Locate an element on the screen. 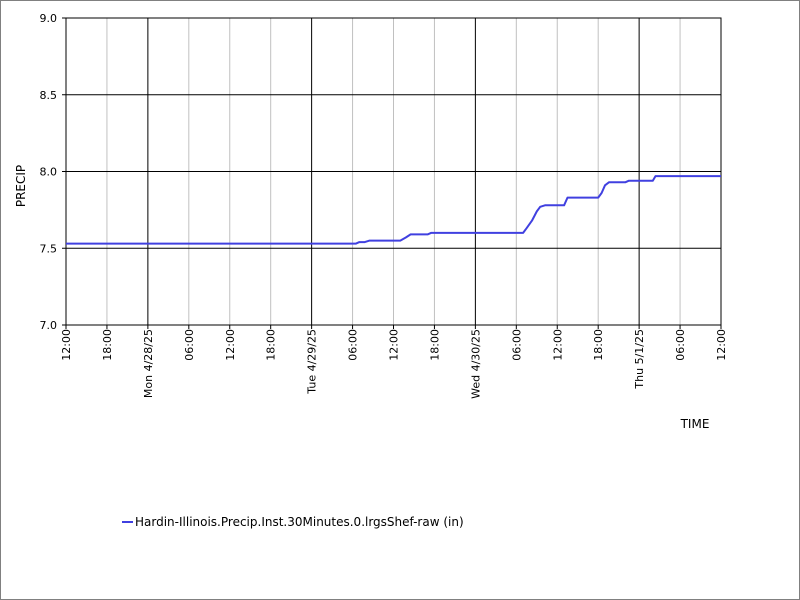 This screenshot has height=600, width=800. x-tick-label: Wed 4/30/25 is located at coordinates (475, 364).